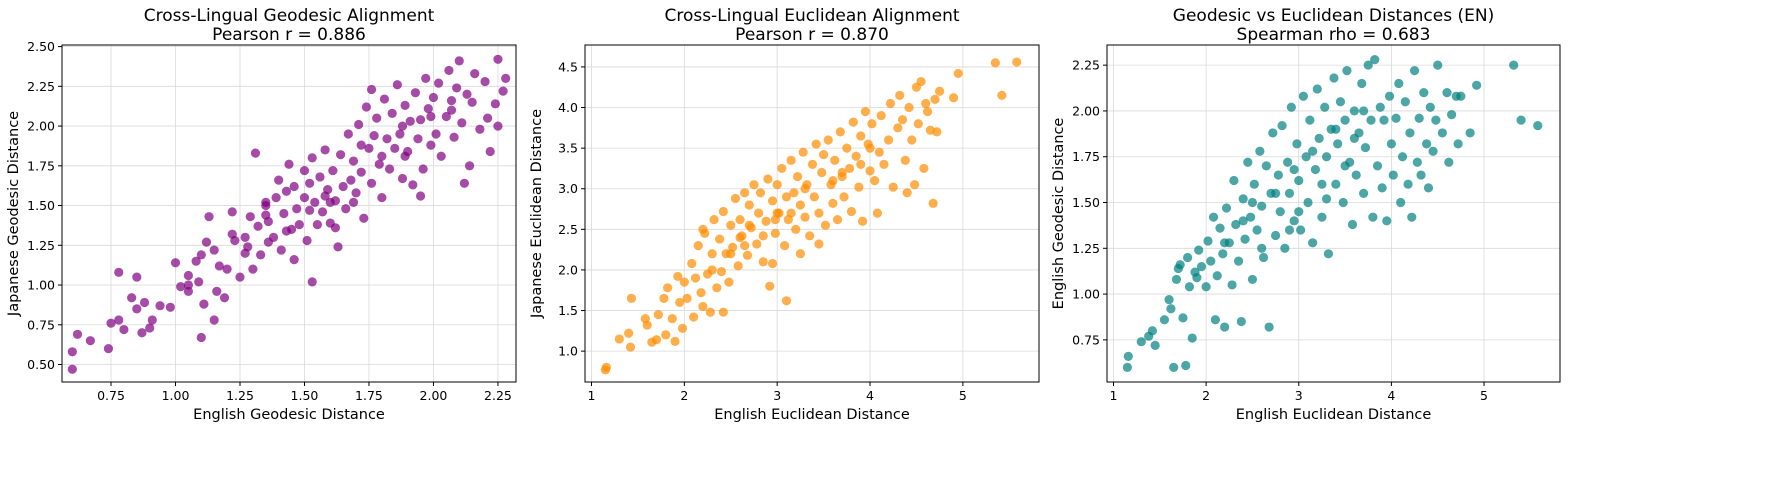  I want to click on x-tick-label: 1.75, so click(369, 395).